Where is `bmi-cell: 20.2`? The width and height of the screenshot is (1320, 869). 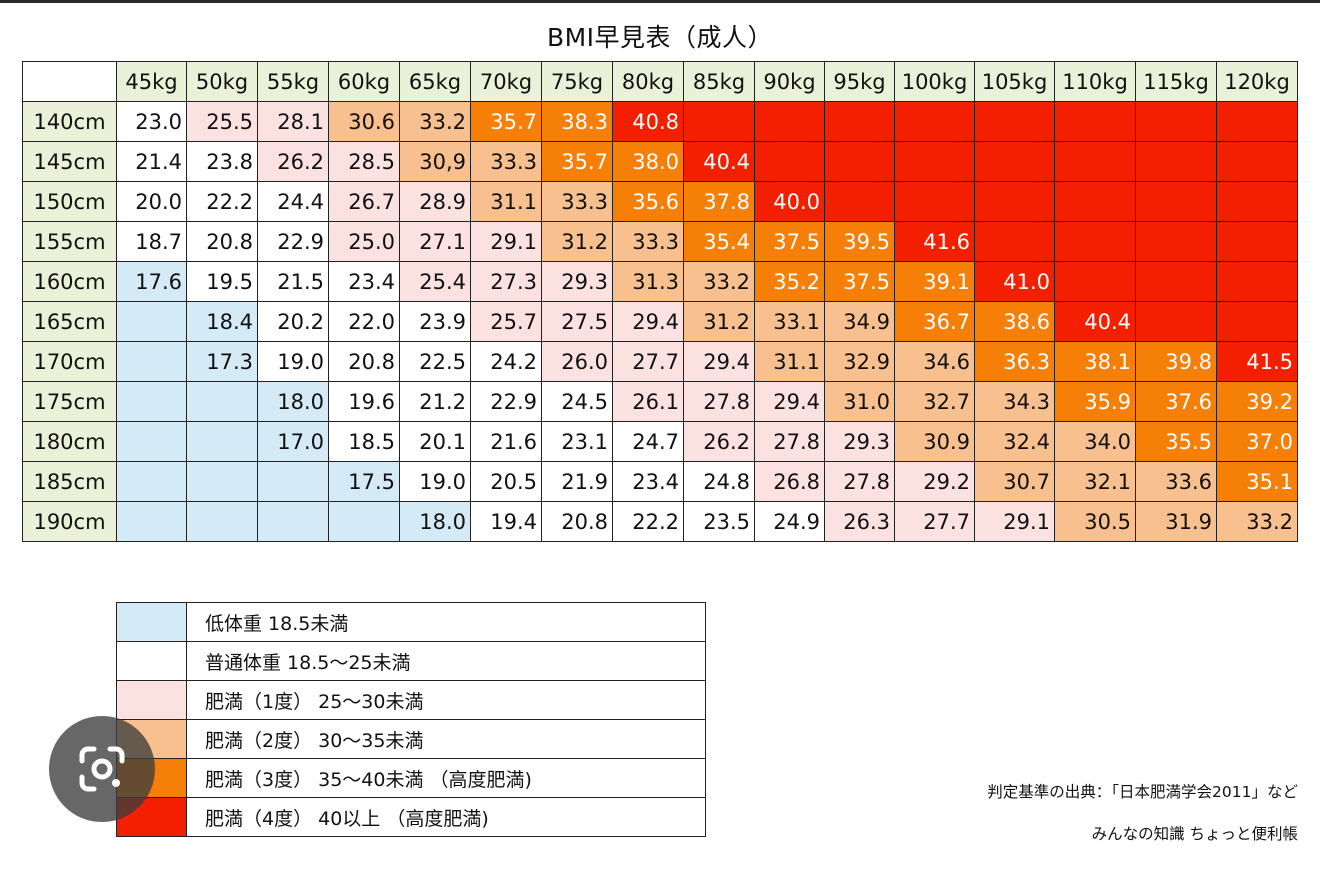 bmi-cell: 20.2 is located at coordinates (293, 321).